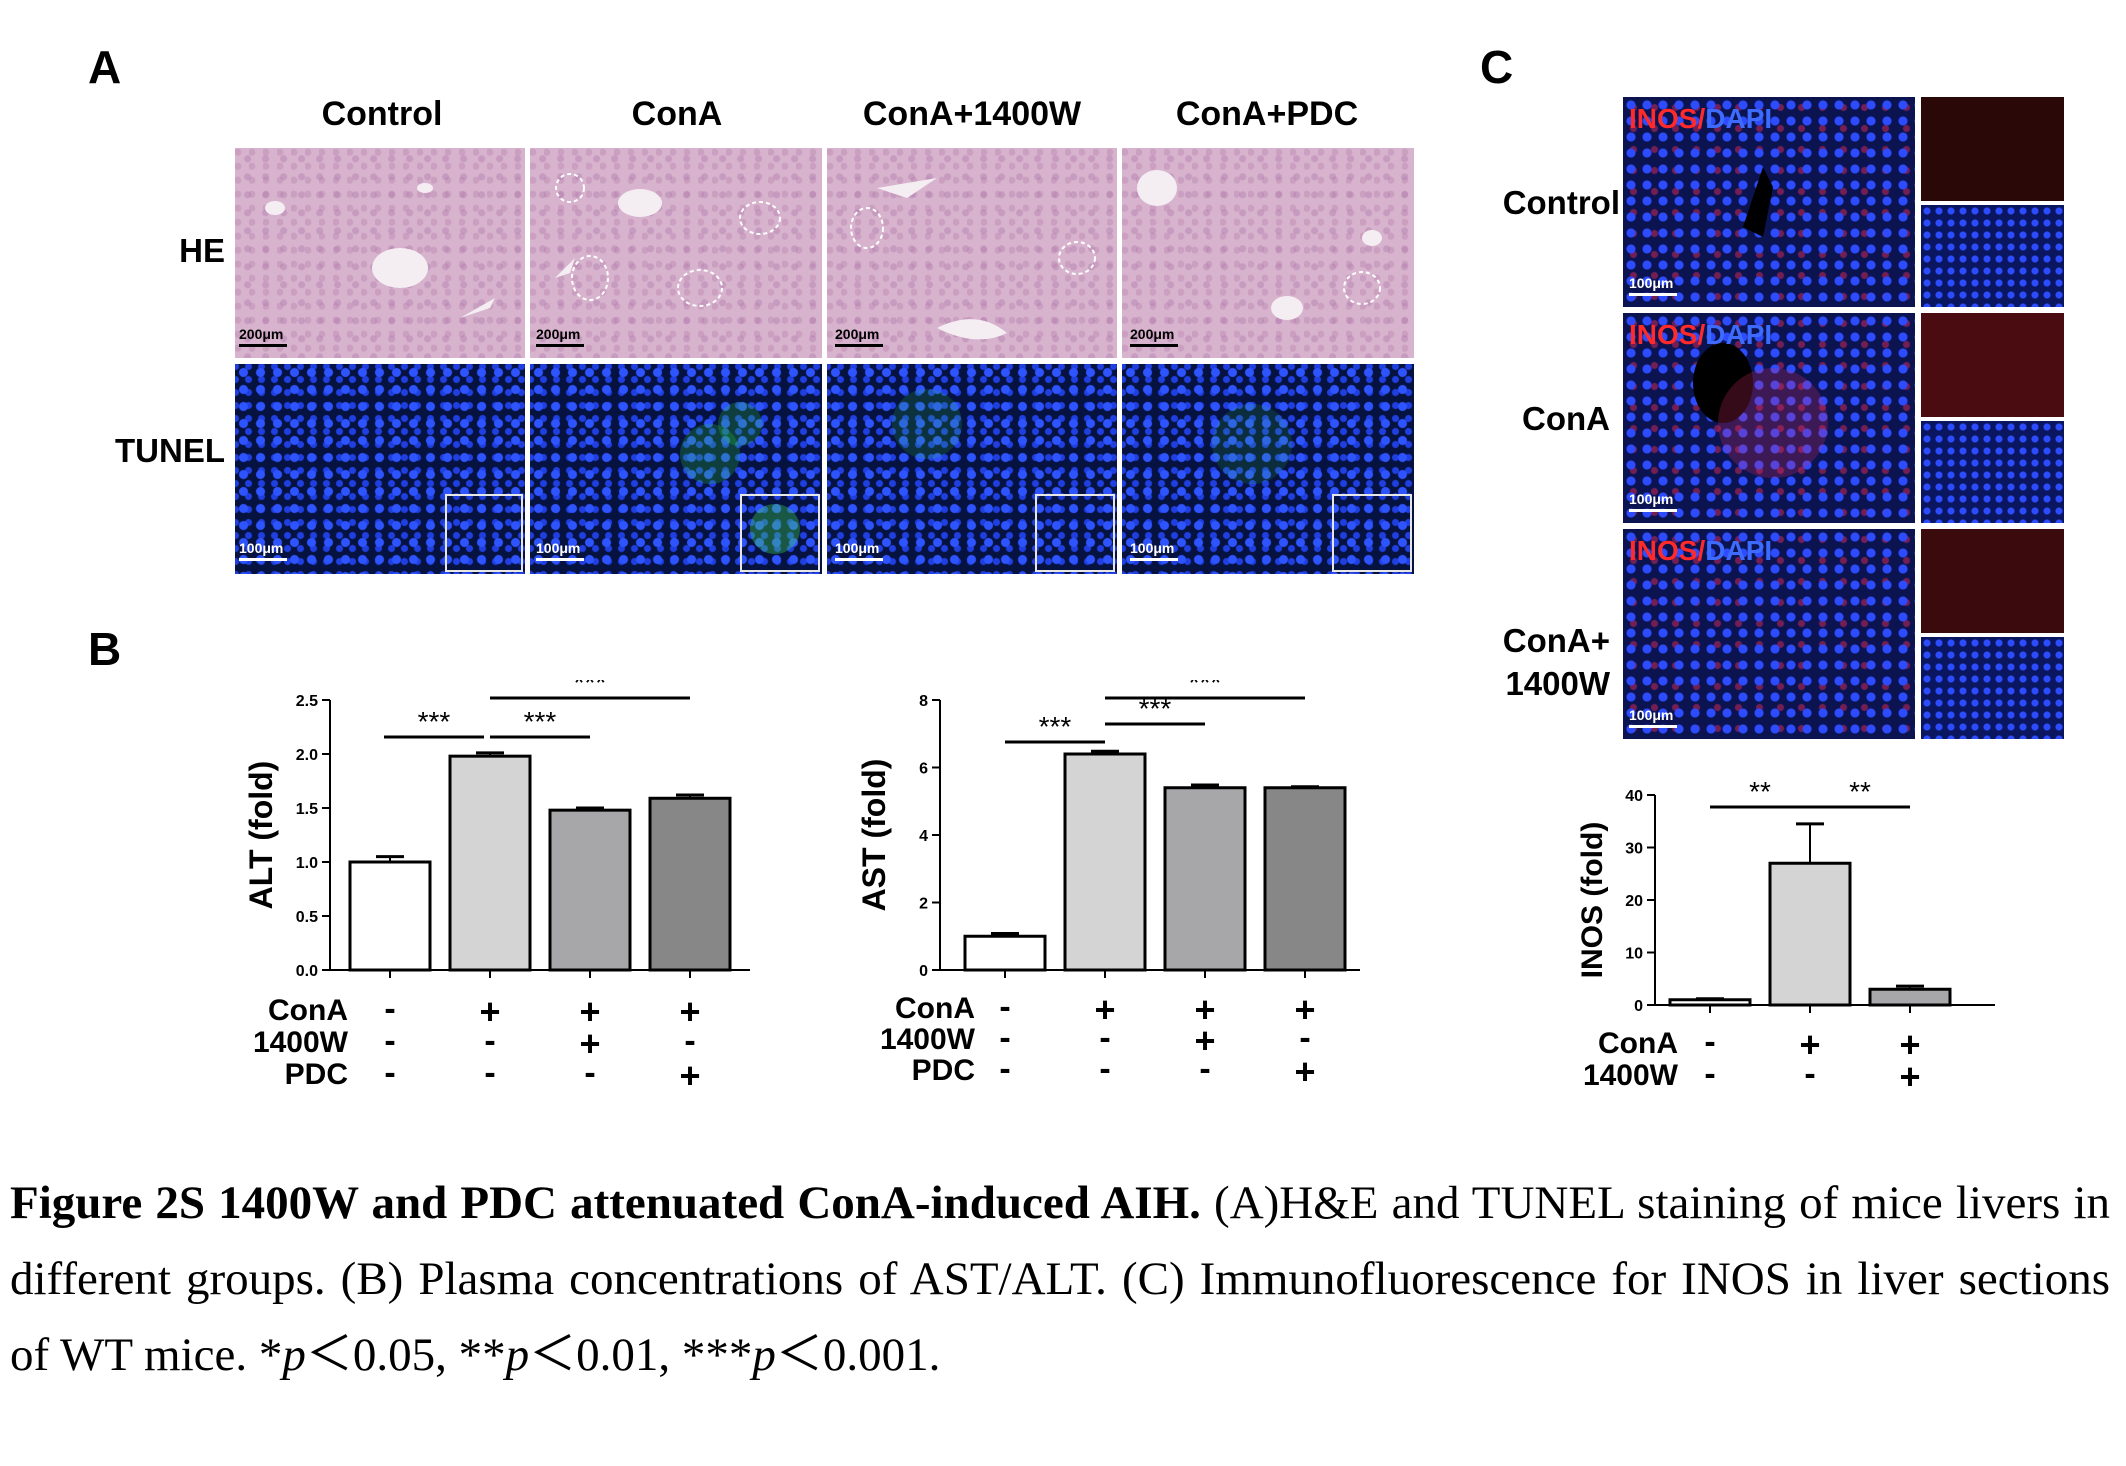 This screenshot has width=2126, height=1466. Describe the element at coordinates (560, 550) in the screenshot. I see `tunel-scale-bar-cona: 100μm` at that location.